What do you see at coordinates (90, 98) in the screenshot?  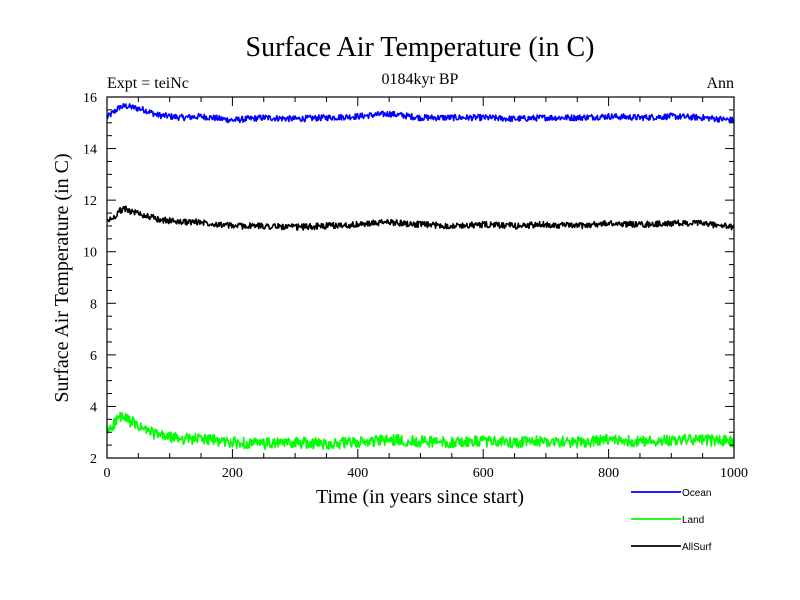 I see `y-tick-label: 16` at bounding box center [90, 98].